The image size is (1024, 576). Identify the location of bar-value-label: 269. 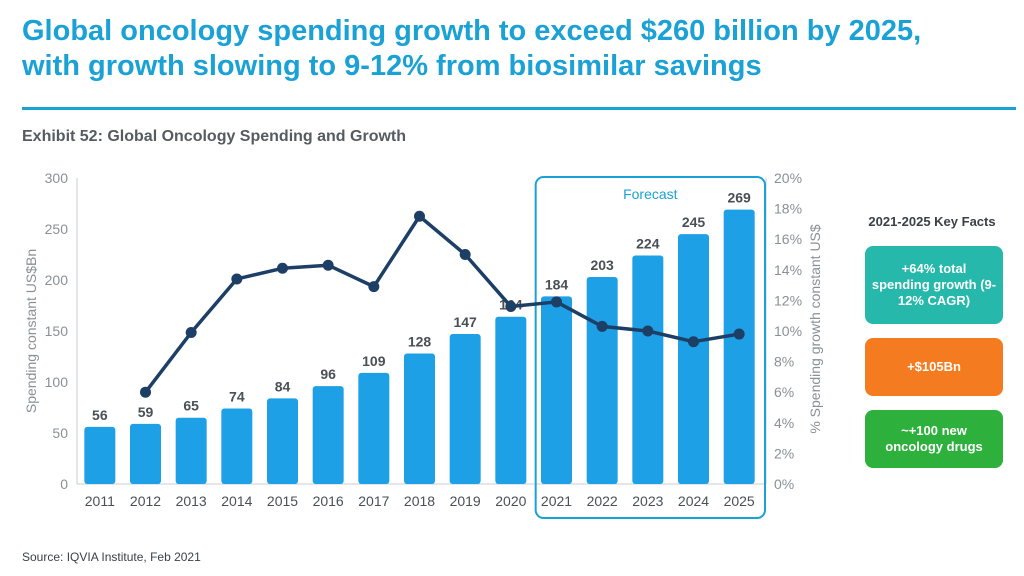
(739, 198).